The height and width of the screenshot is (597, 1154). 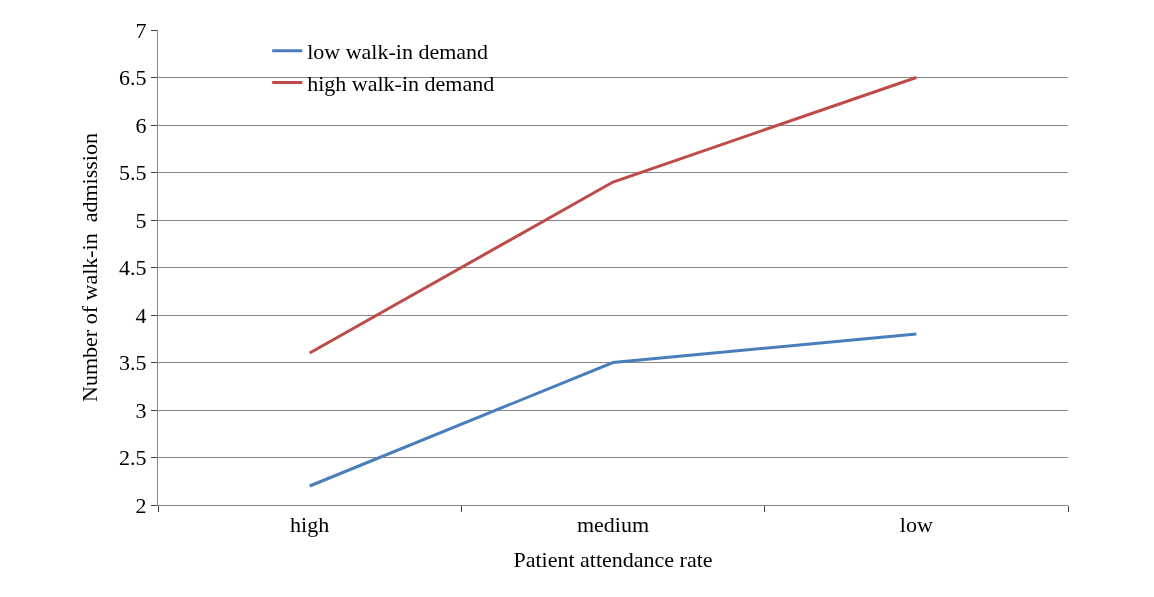 I want to click on y-tick-label: 3, so click(x=141, y=410).